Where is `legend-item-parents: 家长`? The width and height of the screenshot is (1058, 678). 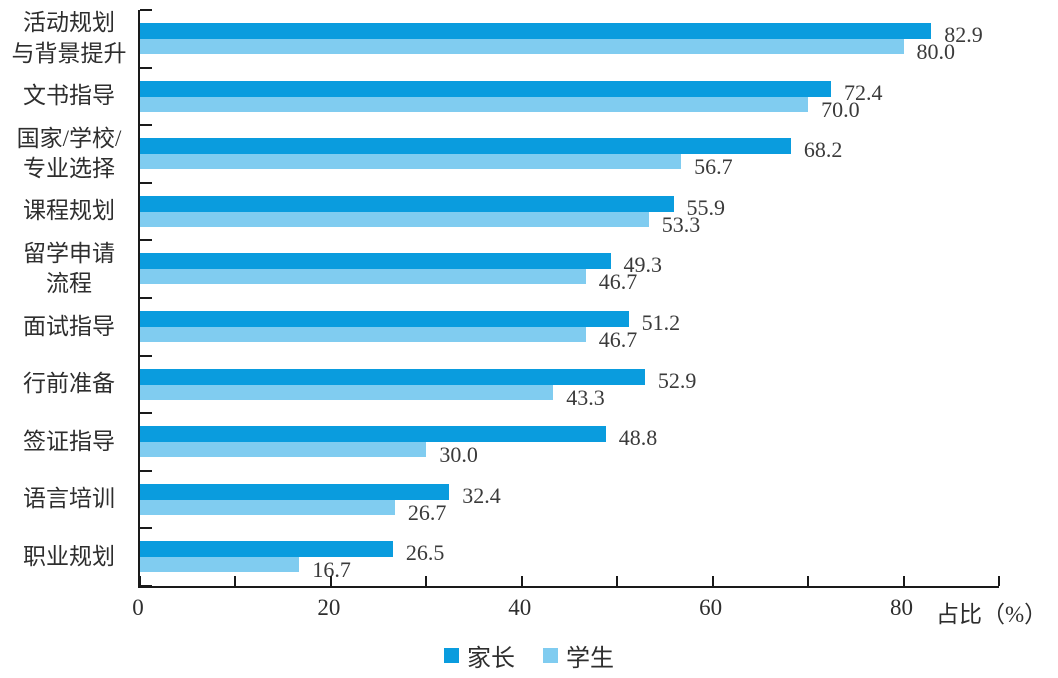 legend-item-parents: 家长 is located at coordinates (479, 655).